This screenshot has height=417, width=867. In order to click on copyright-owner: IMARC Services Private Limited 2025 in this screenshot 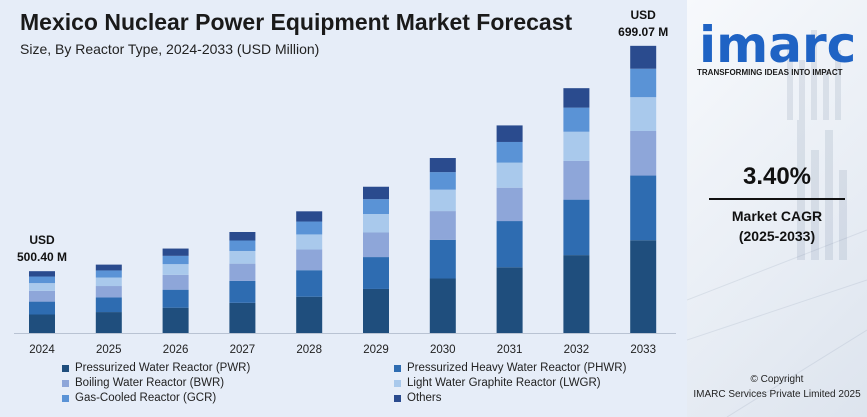, I will do `click(777, 394)`.